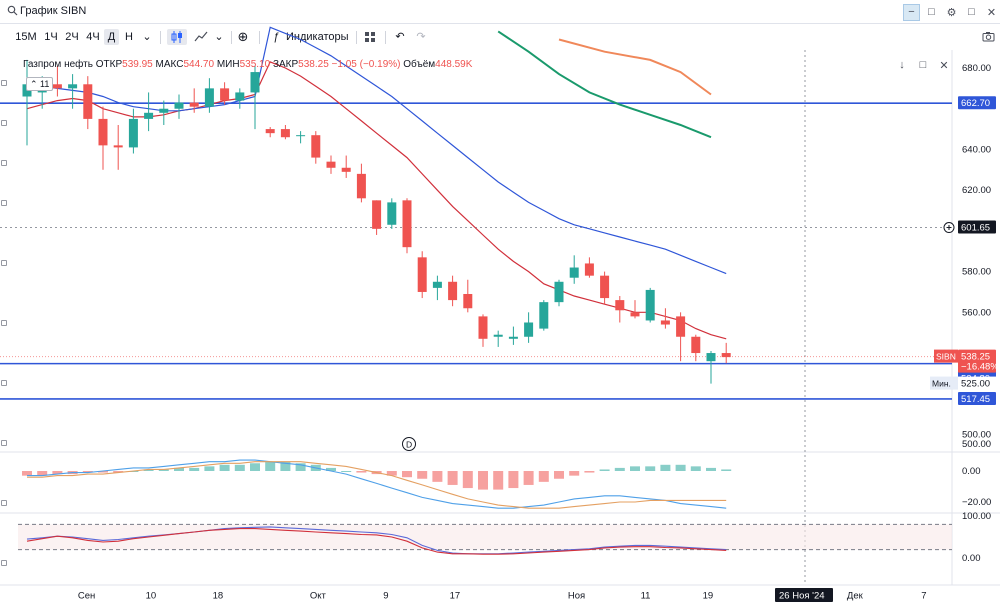 This screenshot has height=603, width=1000. What do you see at coordinates (902, 65) in the screenshot?
I see `pane-down-button: ↓` at bounding box center [902, 65].